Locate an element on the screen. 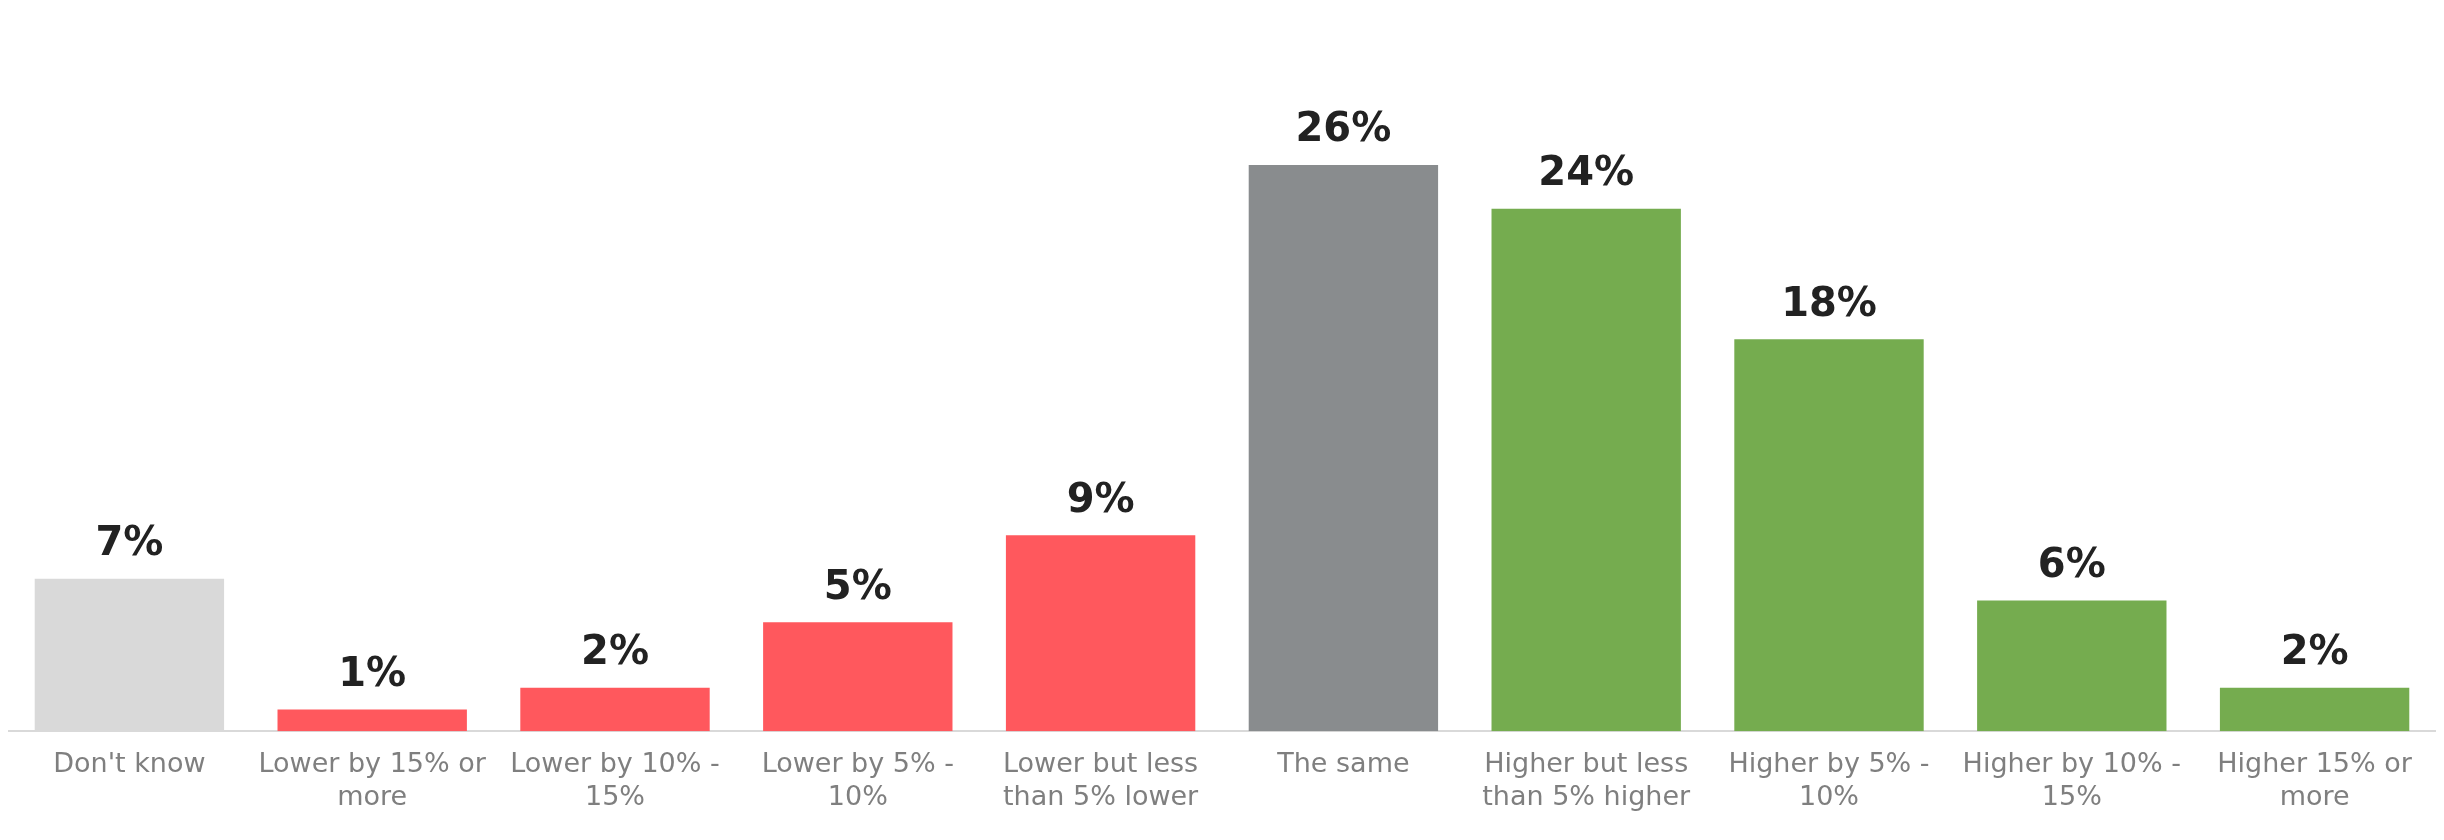 The width and height of the screenshot is (2444, 840). x-tick-label: Higher 15% or more is located at coordinates (2315, 779).